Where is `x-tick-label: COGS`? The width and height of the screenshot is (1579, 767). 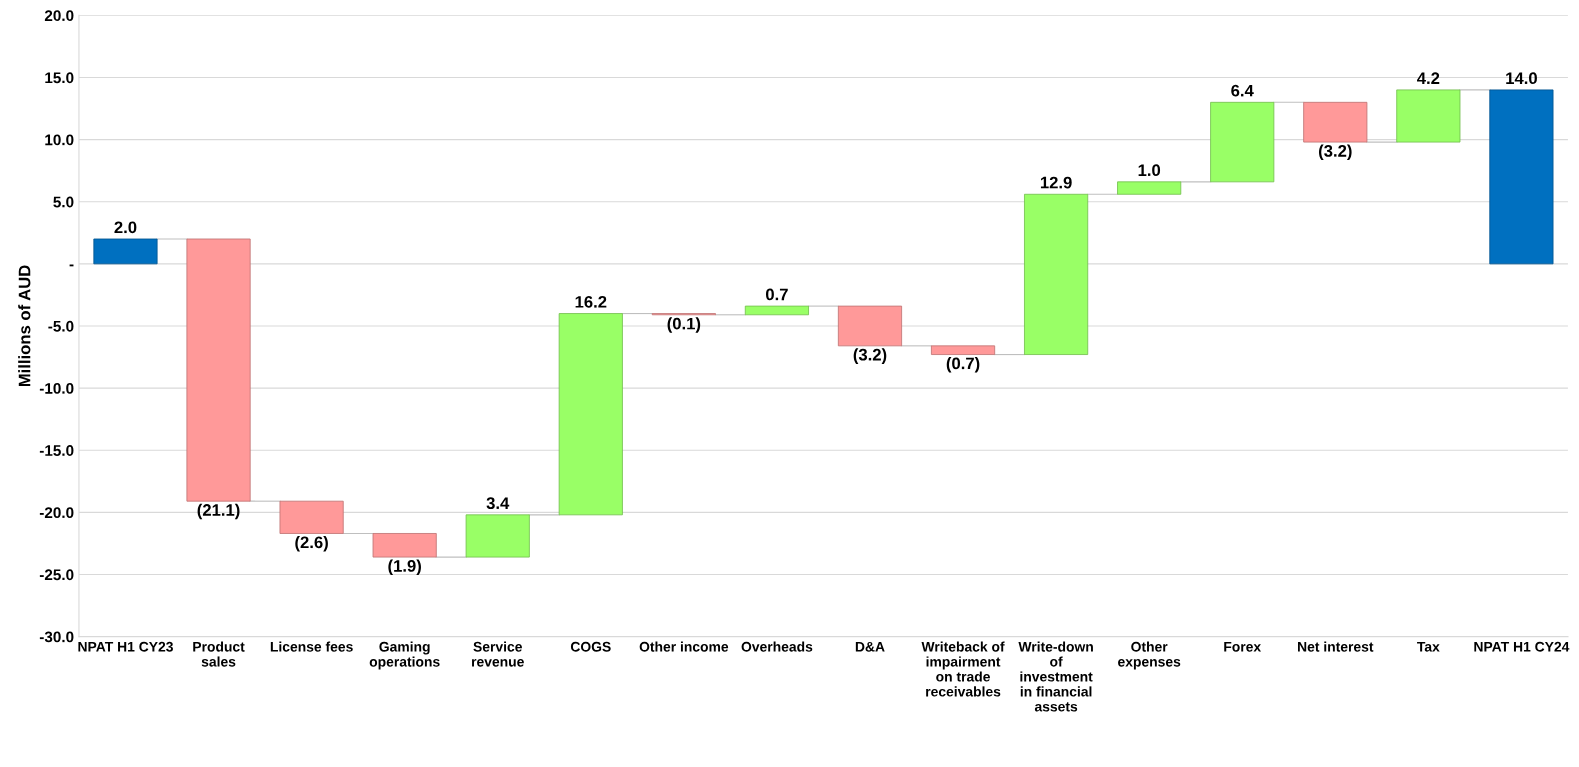 x-tick-label: COGS is located at coordinates (590, 646).